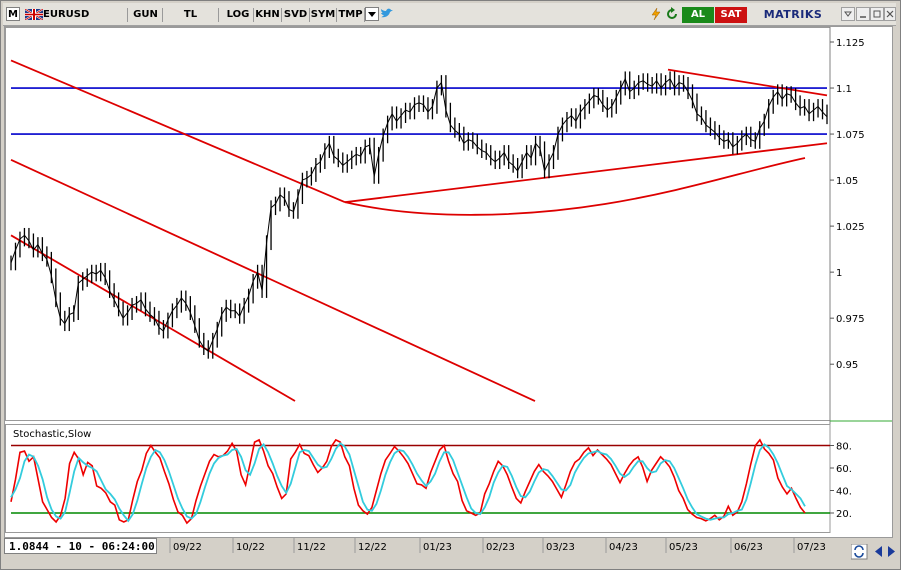 Image resolution: width=901 pixels, height=570 pixels. I want to click on flag-svg, so click(34, 14).